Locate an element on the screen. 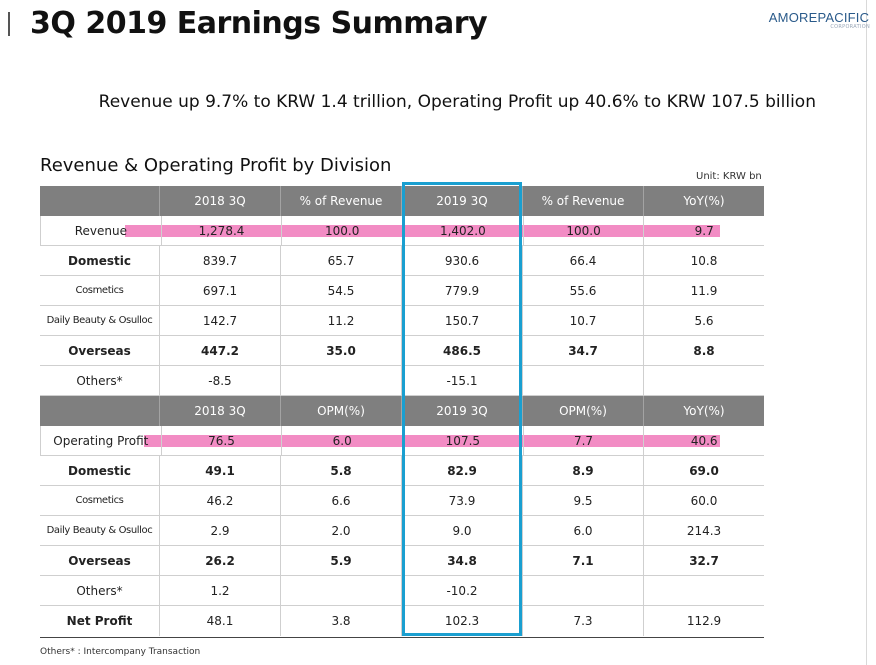 The width and height of the screenshot is (876, 665). table-cell: 9.5 is located at coordinates (582, 500).